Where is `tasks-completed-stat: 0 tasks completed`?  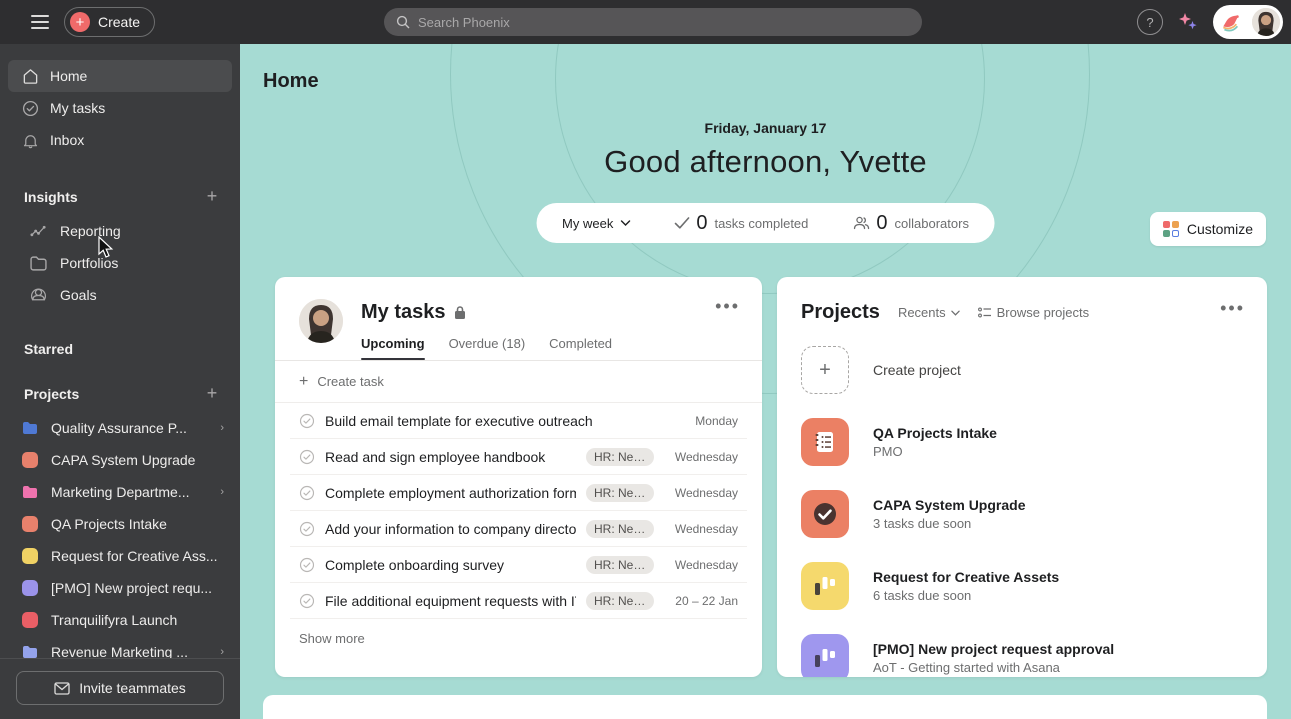
tasks-completed-stat: 0 tasks completed is located at coordinates (741, 223).